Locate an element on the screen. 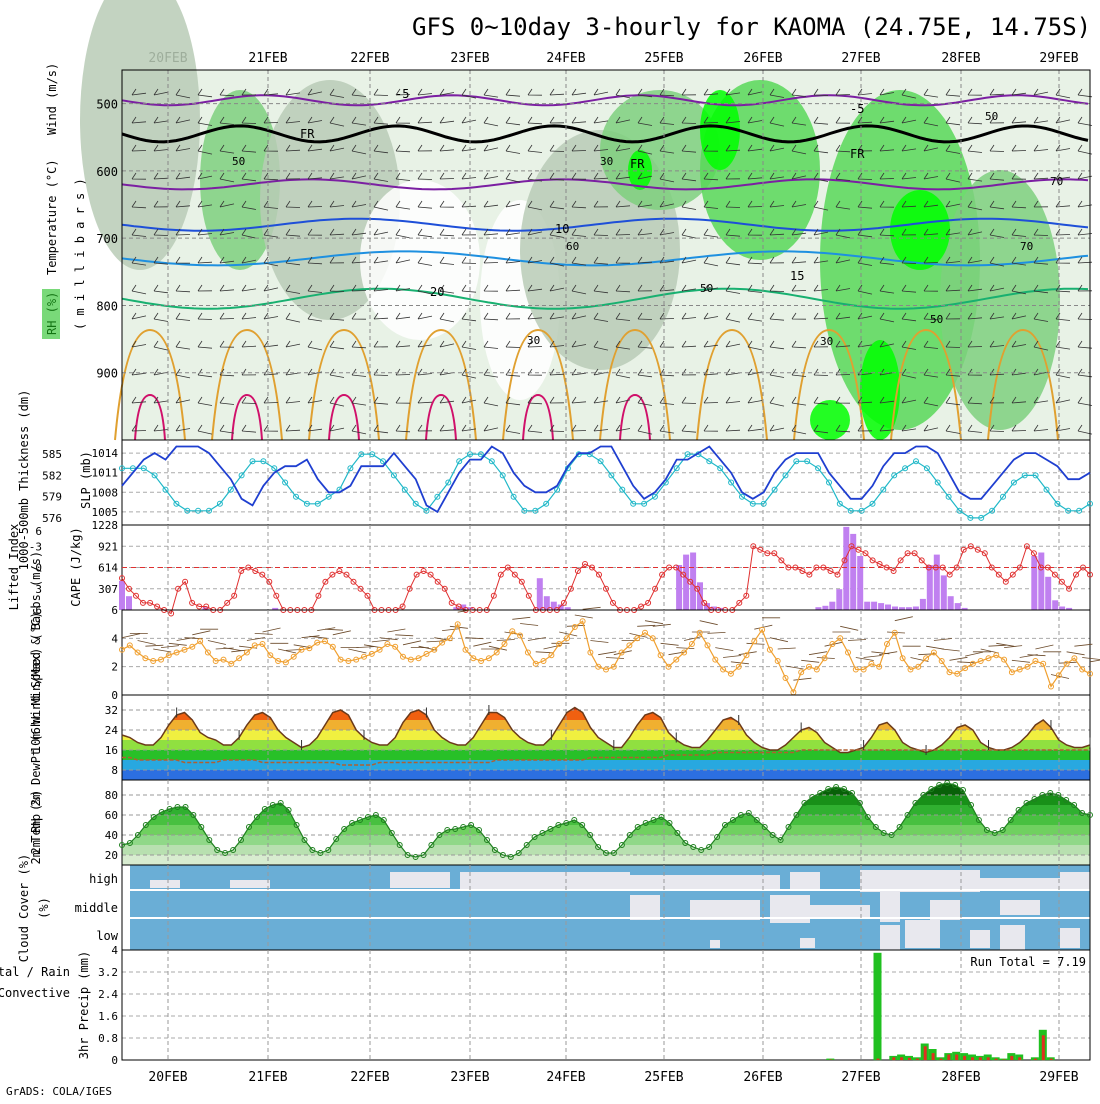  precip-tick-label: 1.6 is located at coordinates (108, 1016).